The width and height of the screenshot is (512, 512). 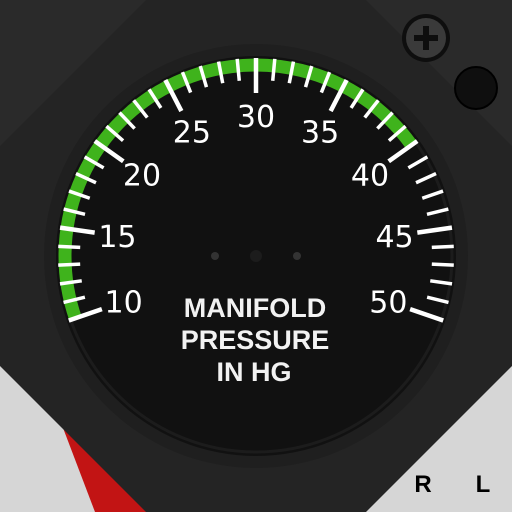 I want to click on corner-label-r: R, so click(x=422, y=484).